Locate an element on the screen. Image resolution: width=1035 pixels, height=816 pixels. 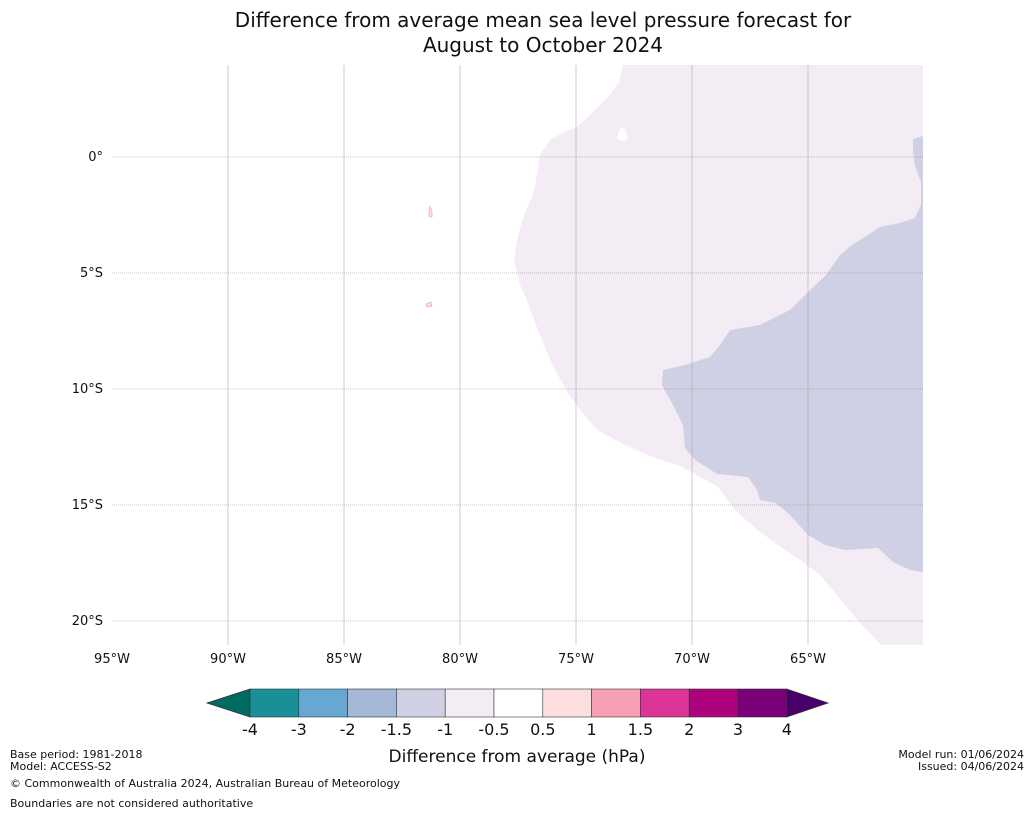
lake-titicaca-gap is located at coordinates (622, 134).